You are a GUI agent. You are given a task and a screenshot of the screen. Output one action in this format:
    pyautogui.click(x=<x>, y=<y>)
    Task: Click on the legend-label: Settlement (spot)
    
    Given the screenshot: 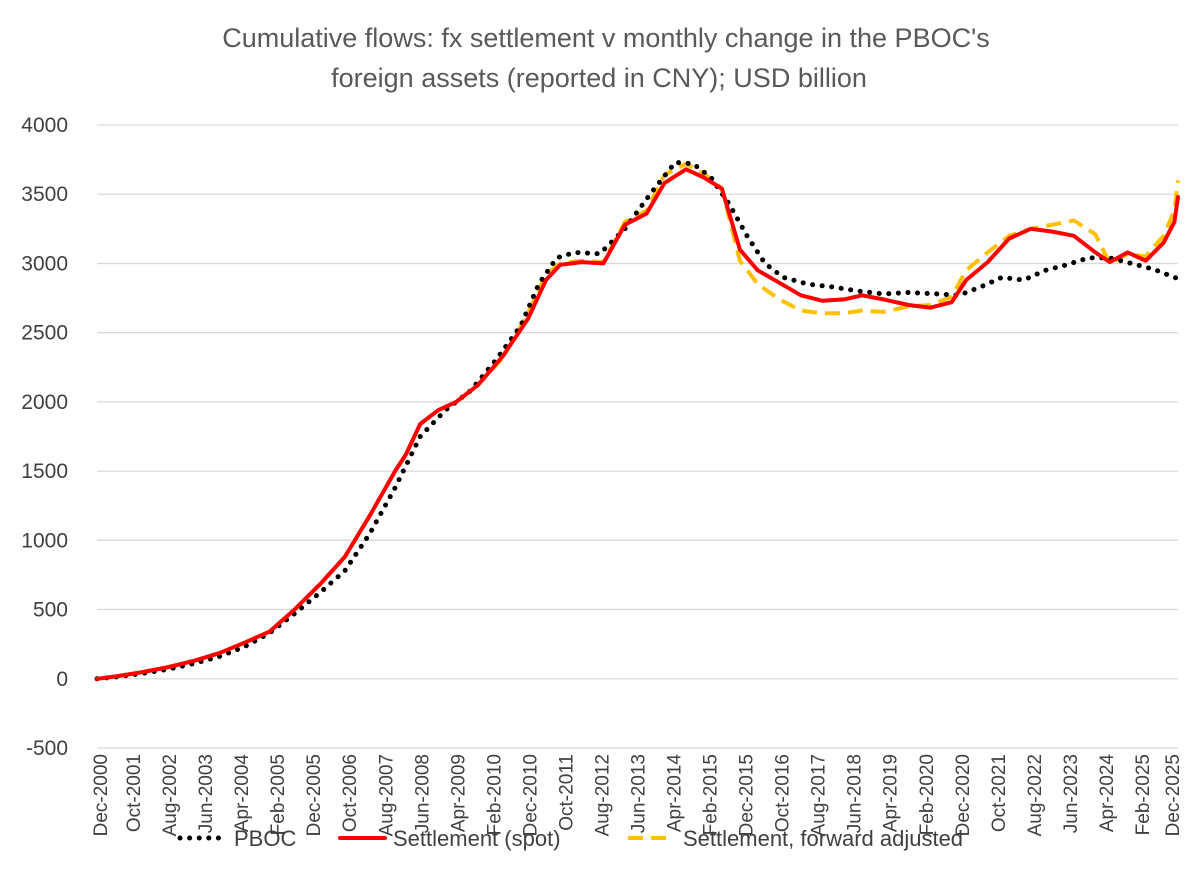 What is the action you would take?
    pyautogui.click(x=477, y=838)
    